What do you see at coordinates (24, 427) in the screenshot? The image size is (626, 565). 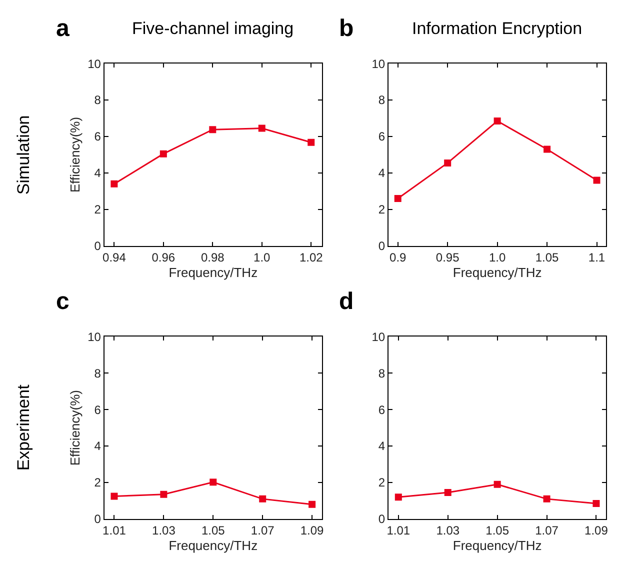 I see `text: Experiment` at bounding box center [24, 427].